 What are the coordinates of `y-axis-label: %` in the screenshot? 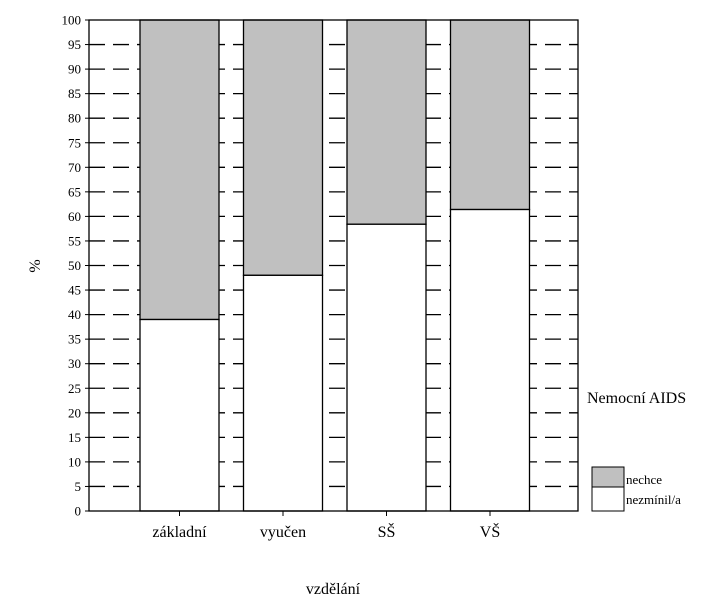 It's located at (35, 265).